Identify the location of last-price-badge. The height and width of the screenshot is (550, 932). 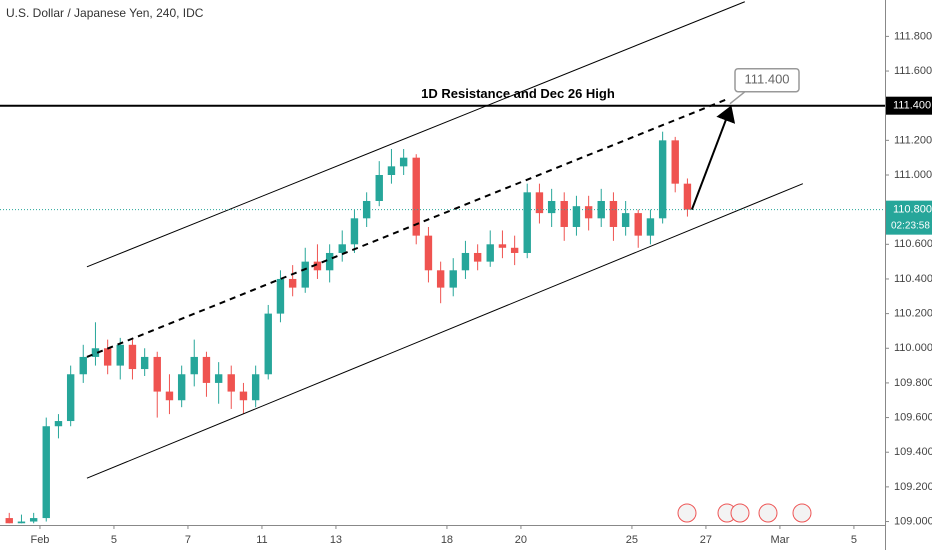
(909, 217).